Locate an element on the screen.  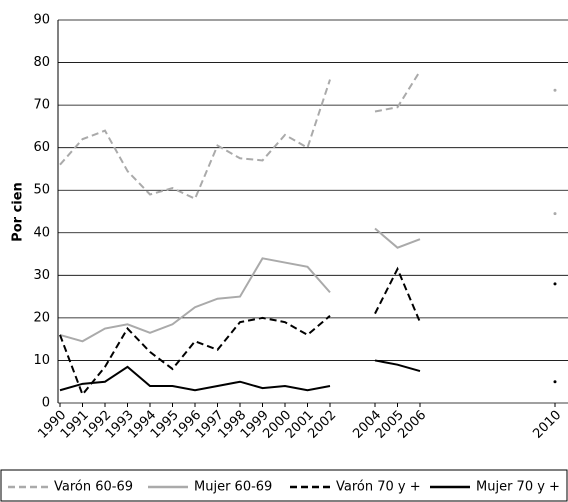
y-tick-label: 10 is located at coordinates (41, 360).